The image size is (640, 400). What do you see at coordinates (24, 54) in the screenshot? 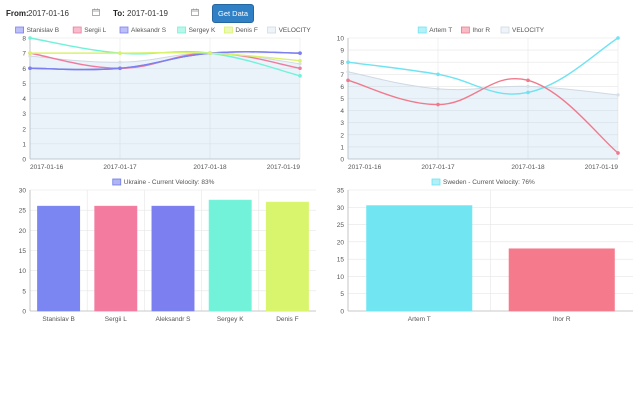
I see `y-tick-label: 7` at bounding box center [24, 54].